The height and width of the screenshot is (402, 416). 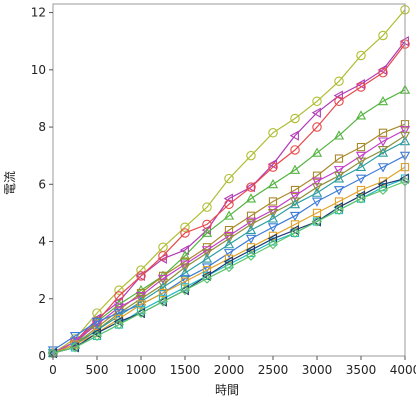 What do you see at coordinates (42, 299) in the screenshot?
I see `y-tick-label: 2` at bounding box center [42, 299].